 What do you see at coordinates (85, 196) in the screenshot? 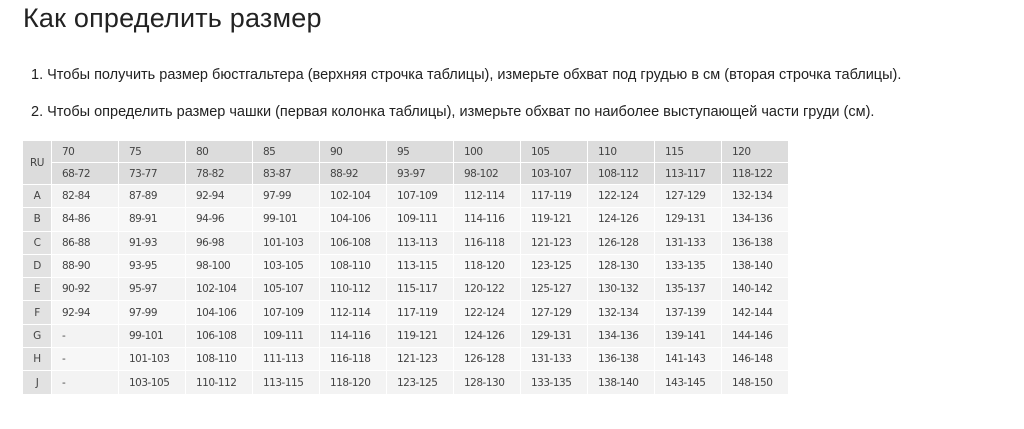
I see `bust-range-cell: 82-84` at bounding box center [85, 196].